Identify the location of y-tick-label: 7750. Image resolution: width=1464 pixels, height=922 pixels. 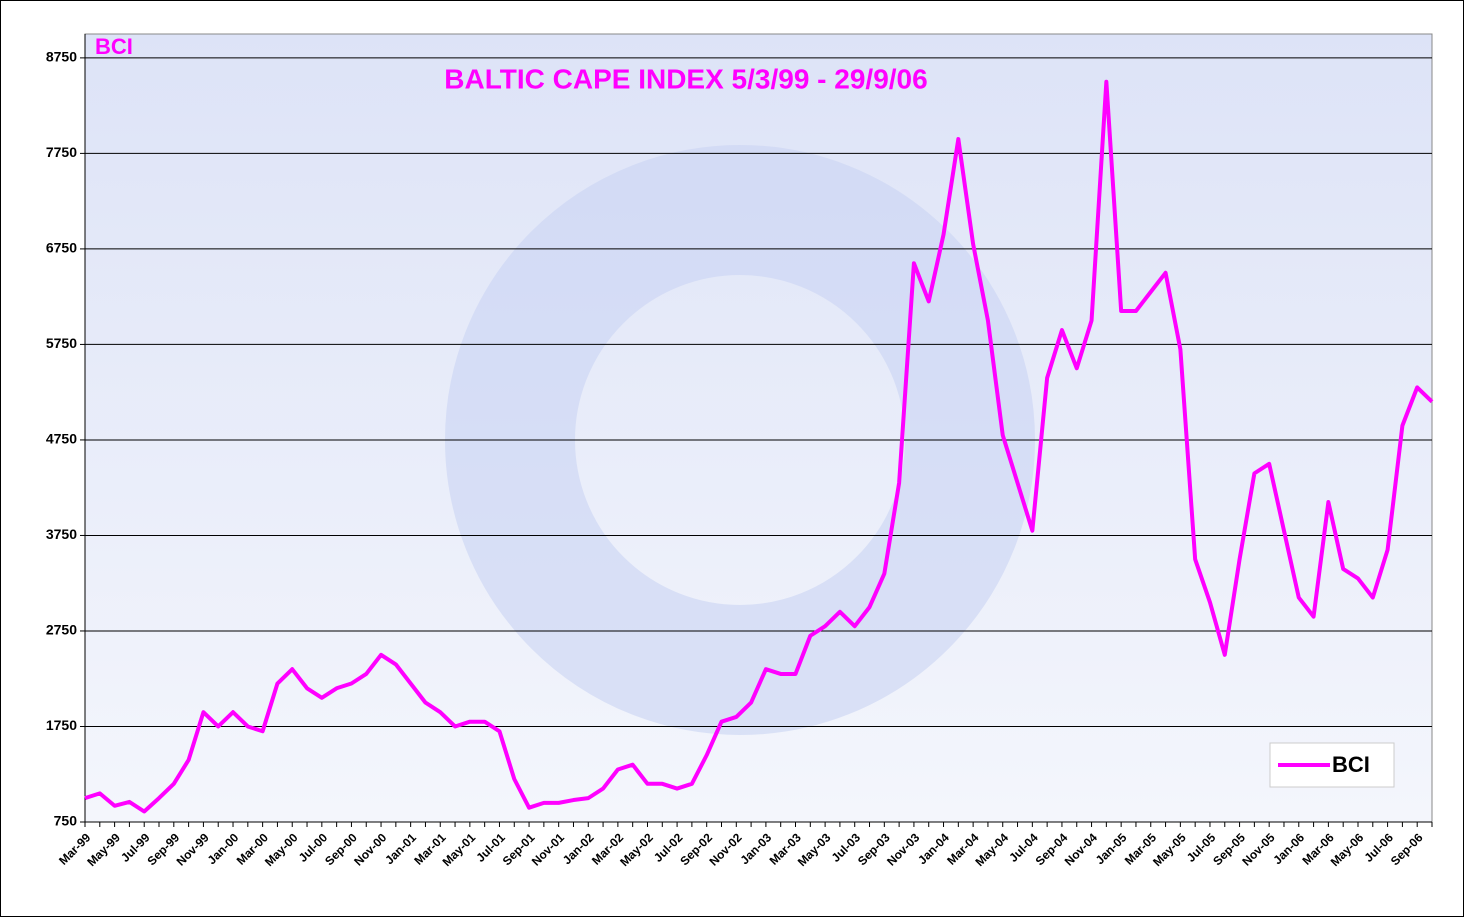
(61, 152).